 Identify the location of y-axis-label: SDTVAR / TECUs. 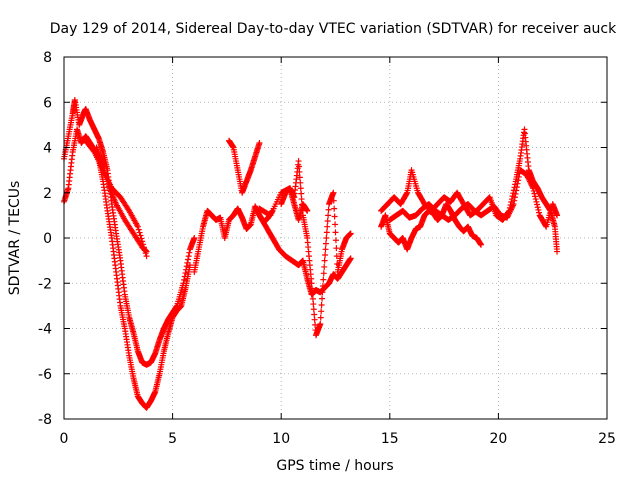
(15, 238).